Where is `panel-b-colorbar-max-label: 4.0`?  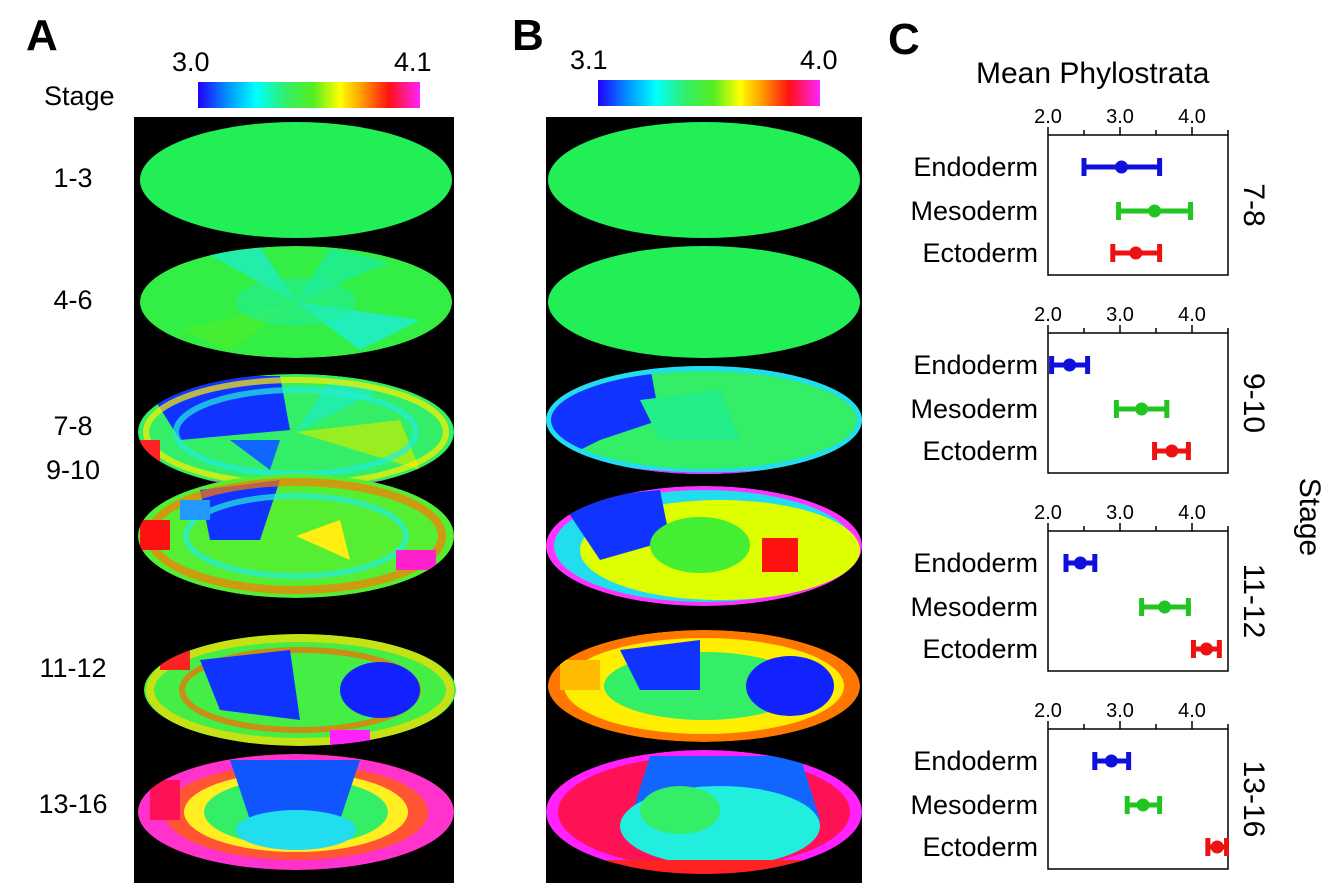 panel-b-colorbar-max-label: 4.0 is located at coordinates (819, 60).